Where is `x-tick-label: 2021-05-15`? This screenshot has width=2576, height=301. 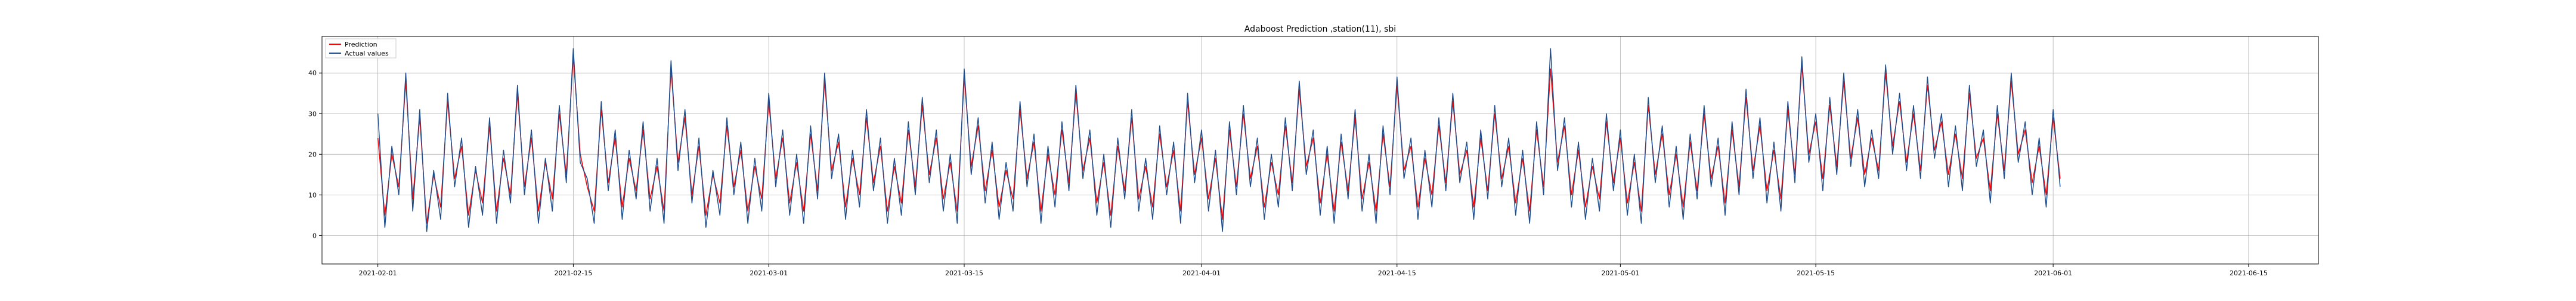
x-tick-label: 2021-05-15 is located at coordinates (1816, 273).